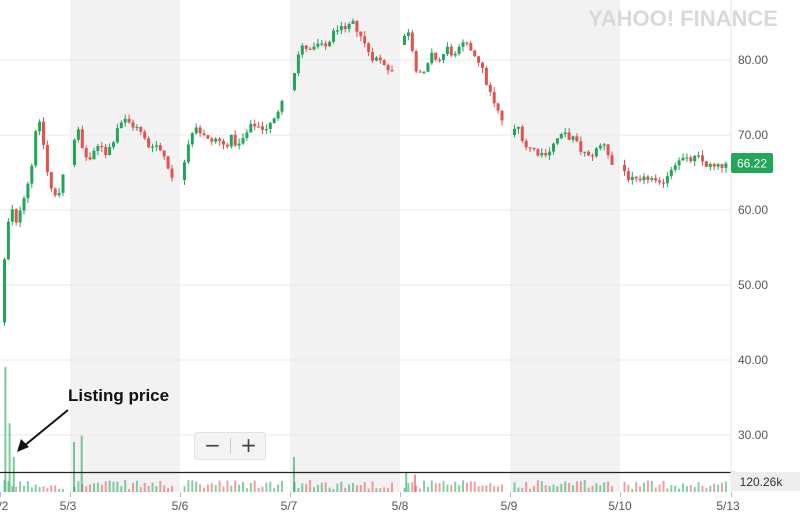 The width and height of the screenshot is (800, 523). What do you see at coordinates (753, 60) in the screenshot?
I see `y-tick-label: 80.00` at bounding box center [753, 60].